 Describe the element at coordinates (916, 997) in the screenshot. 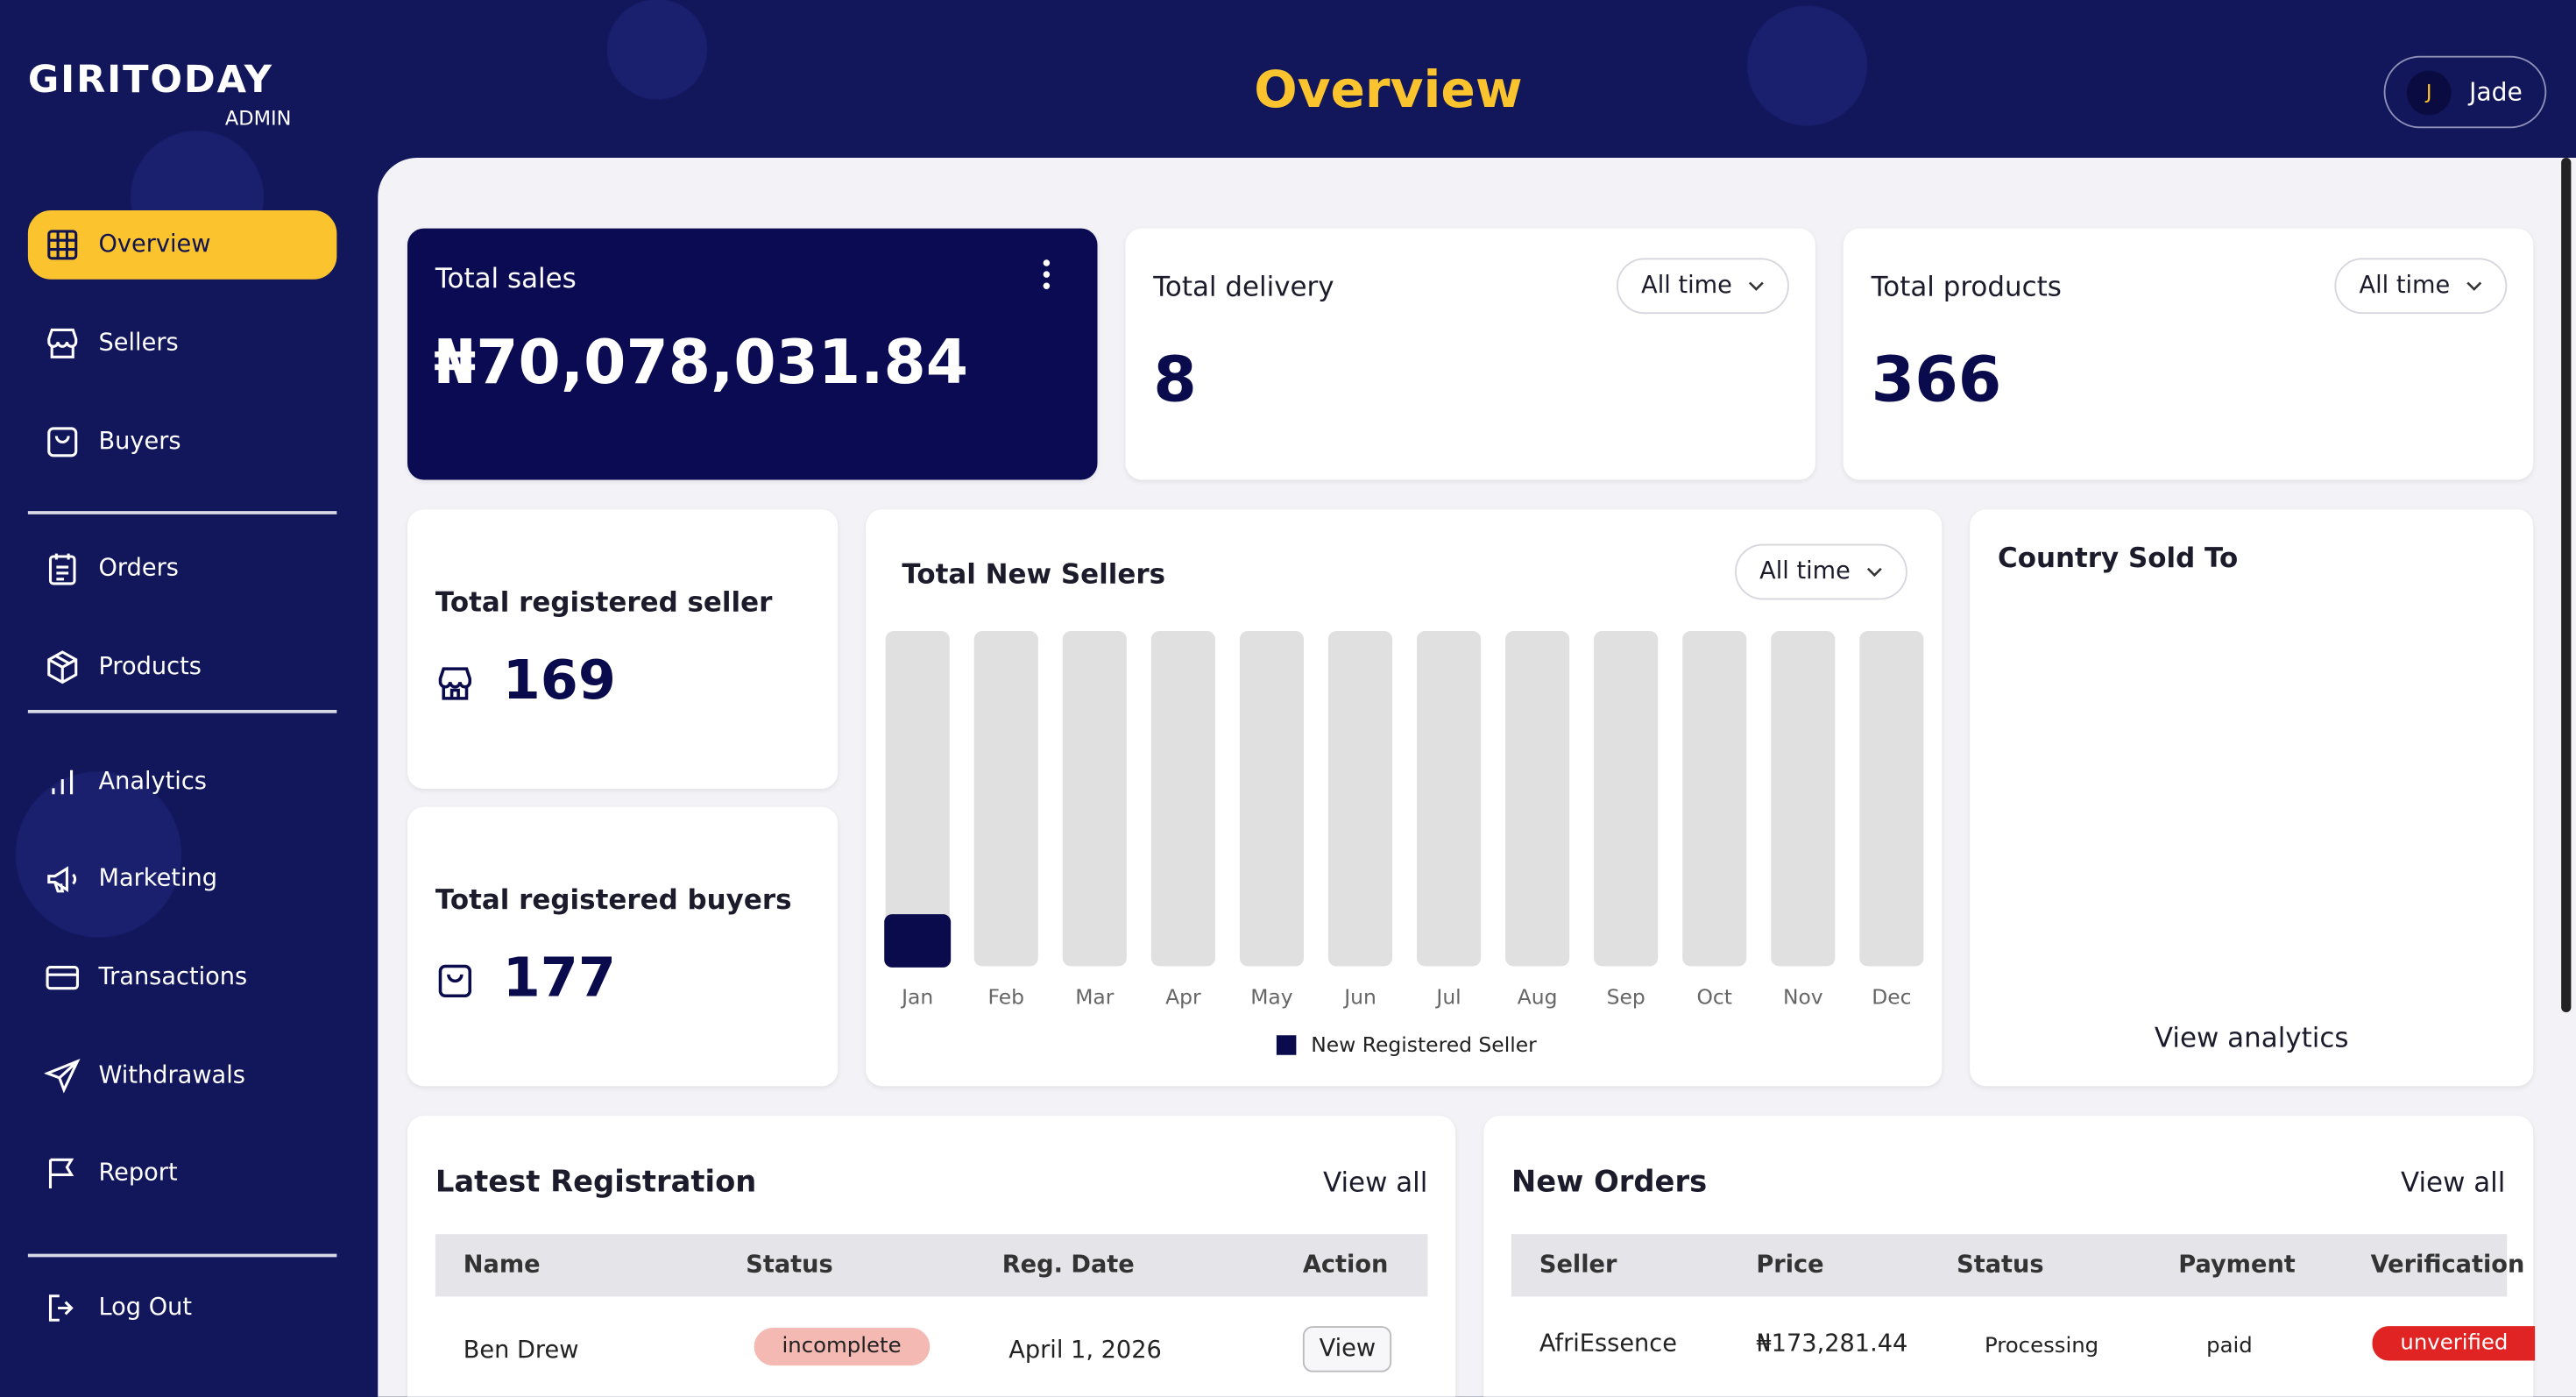

I see `x-tick-label: Jan` at that location.